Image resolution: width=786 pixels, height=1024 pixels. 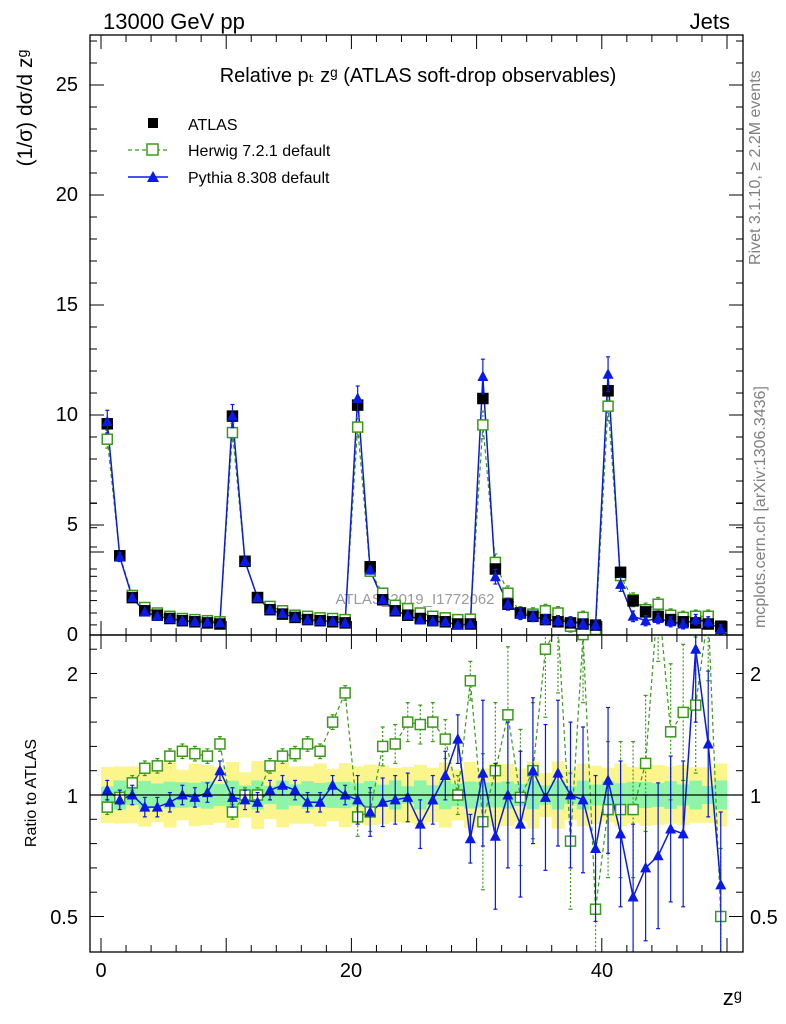 What do you see at coordinates (72, 675) in the screenshot?
I see `ratio-tick-2-left: 2` at bounding box center [72, 675].